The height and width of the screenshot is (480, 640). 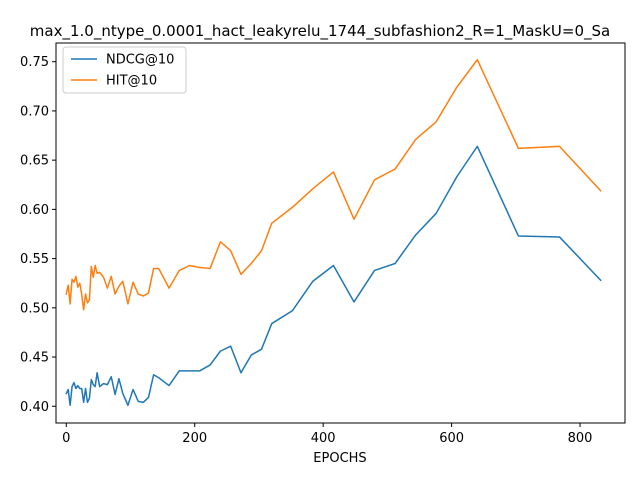 What do you see at coordinates (34, 407) in the screenshot?
I see `y-tick-label: 0.40` at bounding box center [34, 407].